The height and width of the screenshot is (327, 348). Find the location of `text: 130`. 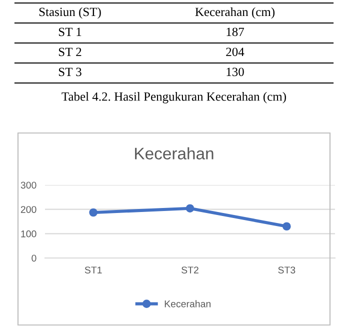

text: 130 is located at coordinates (235, 72).